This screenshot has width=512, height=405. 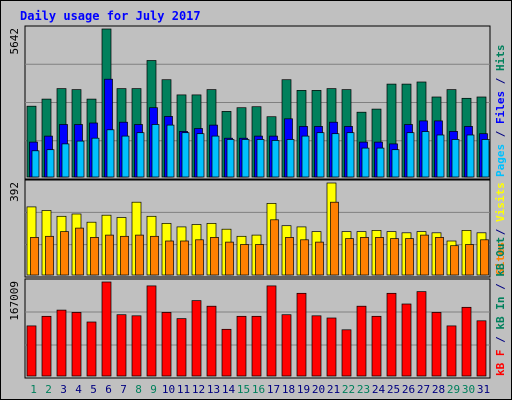 I want to click on legend-entry: kB Out, so click(x=500, y=257).